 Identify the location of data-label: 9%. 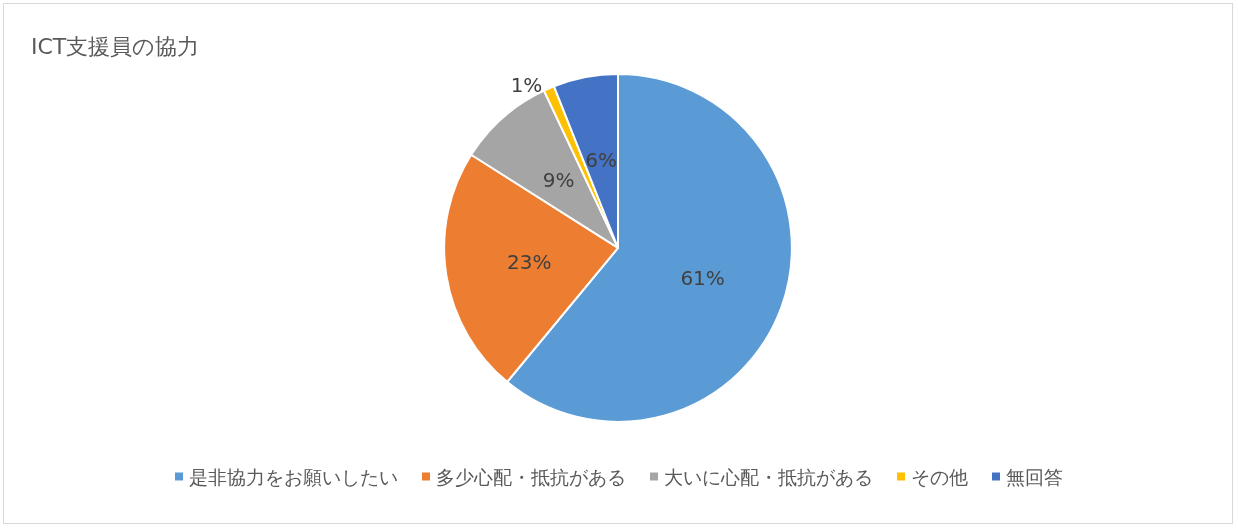
(558, 180).